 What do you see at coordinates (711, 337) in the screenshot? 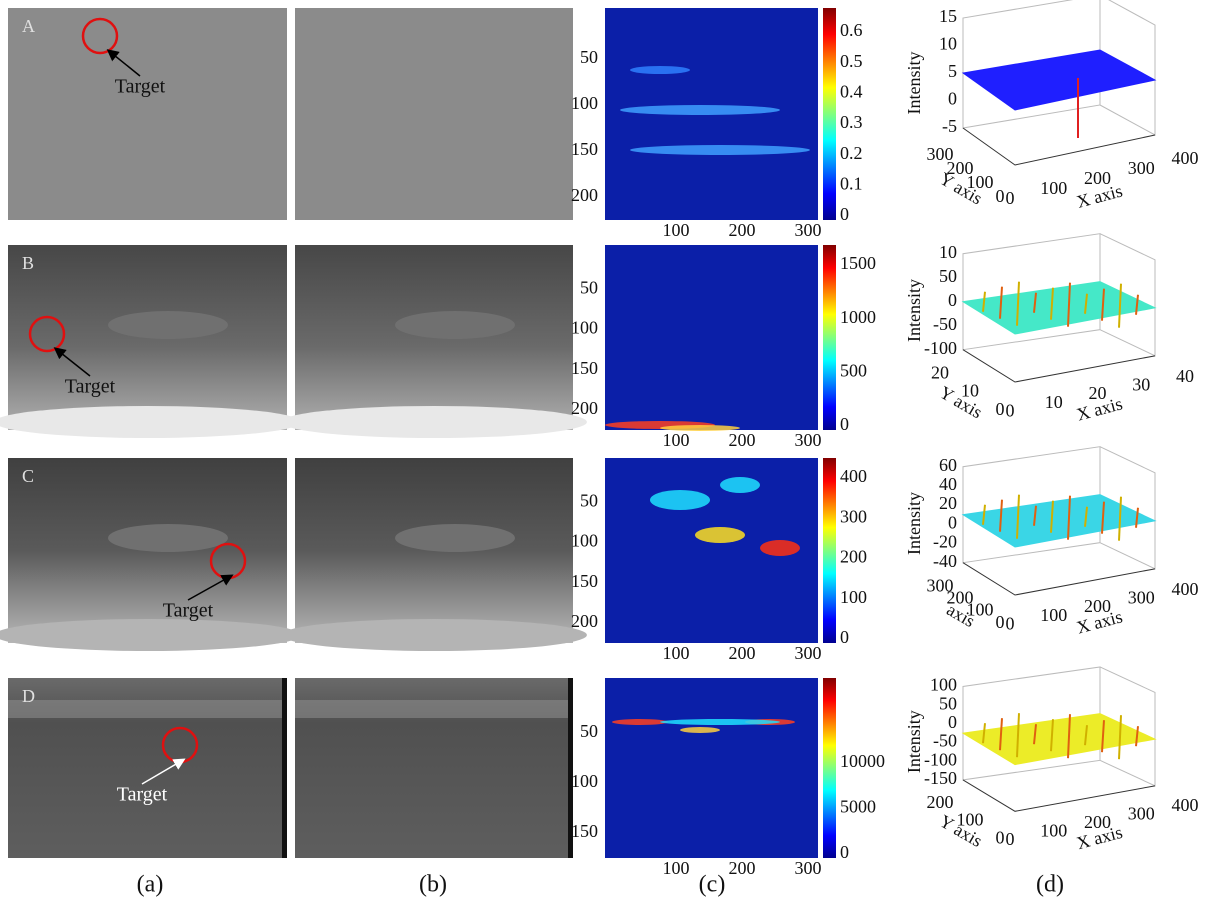
I see `heatmap` at bounding box center [711, 337].